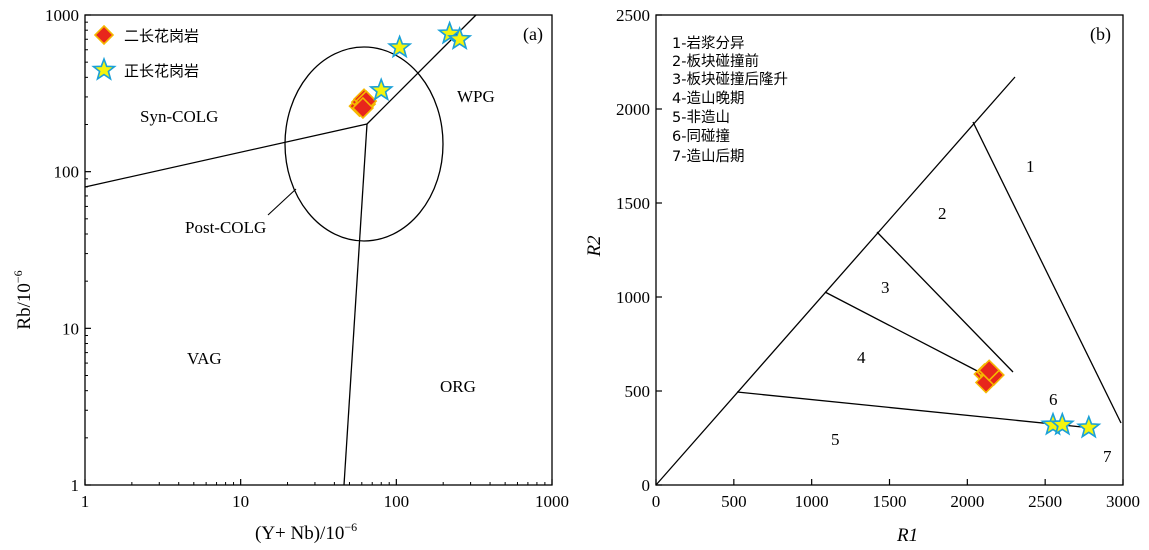  I want to click on a-xtick-label: 10, so click(240, 501).